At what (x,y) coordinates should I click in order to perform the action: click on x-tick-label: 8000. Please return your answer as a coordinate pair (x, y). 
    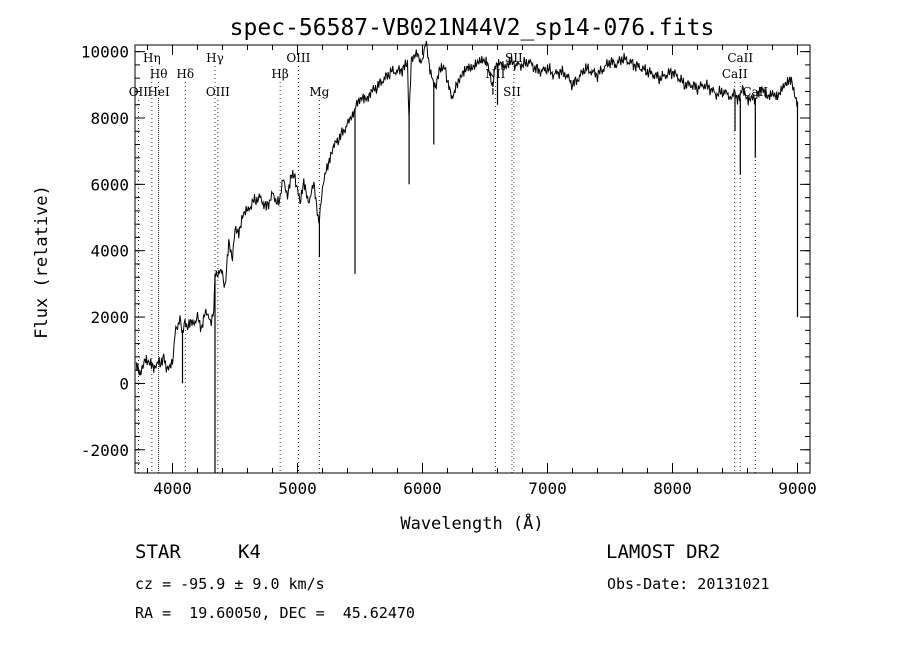
    Looking at the image, I should click on (672, 488).